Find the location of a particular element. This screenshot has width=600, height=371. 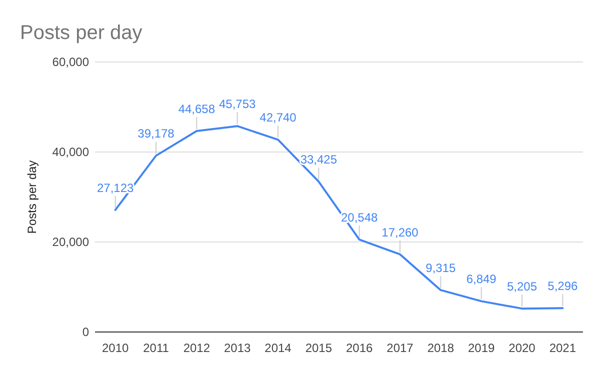

data-label: 42,740 is located at coordinates (278, 117).